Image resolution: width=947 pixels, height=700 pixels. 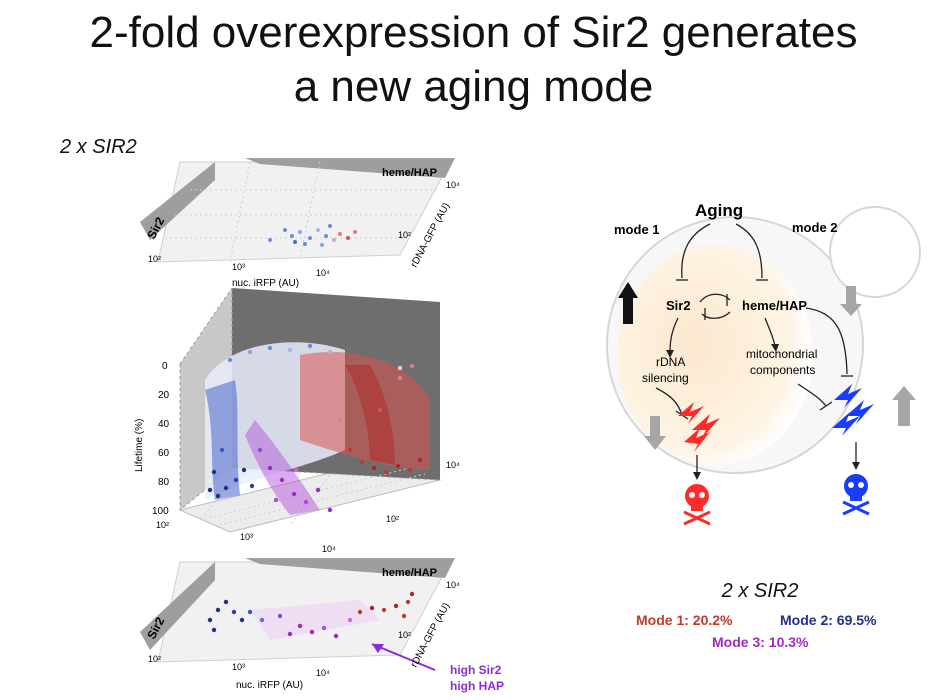 I want to click on rdna-label-line1: rDNA, so click(x=670, y=362).